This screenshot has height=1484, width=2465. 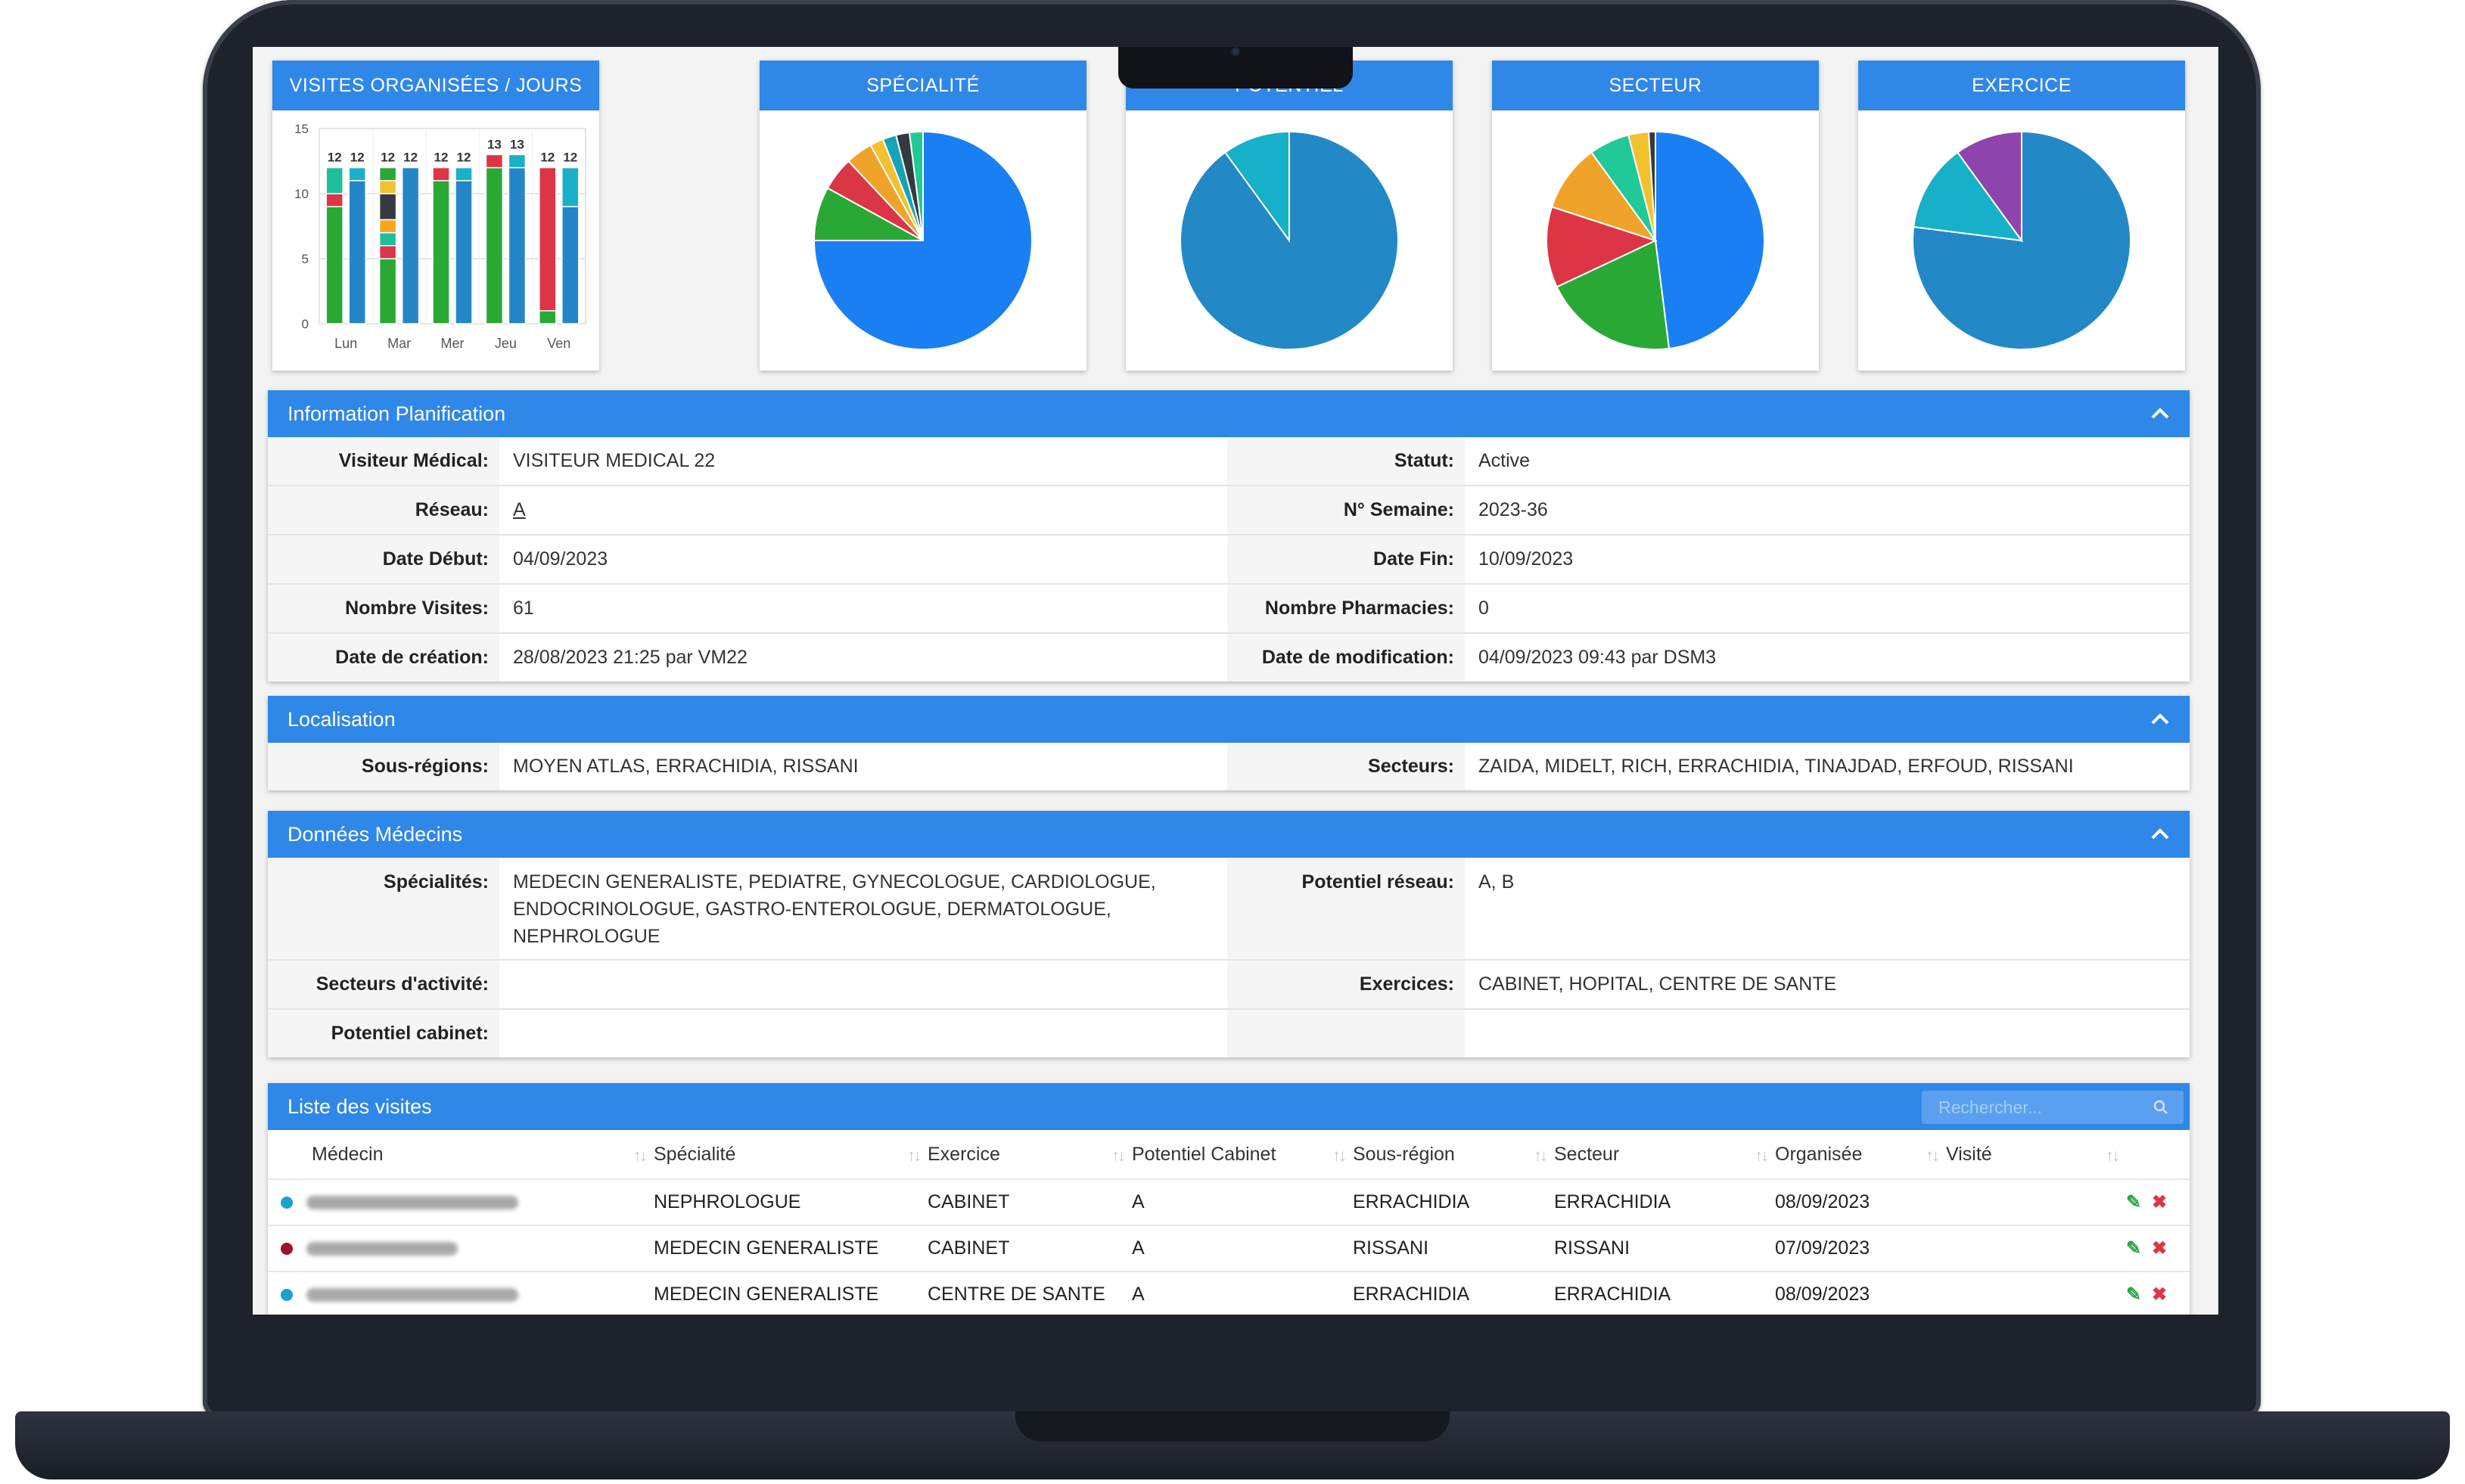 I want to click on pie-chart-specialite, so click(x=923, y=240).